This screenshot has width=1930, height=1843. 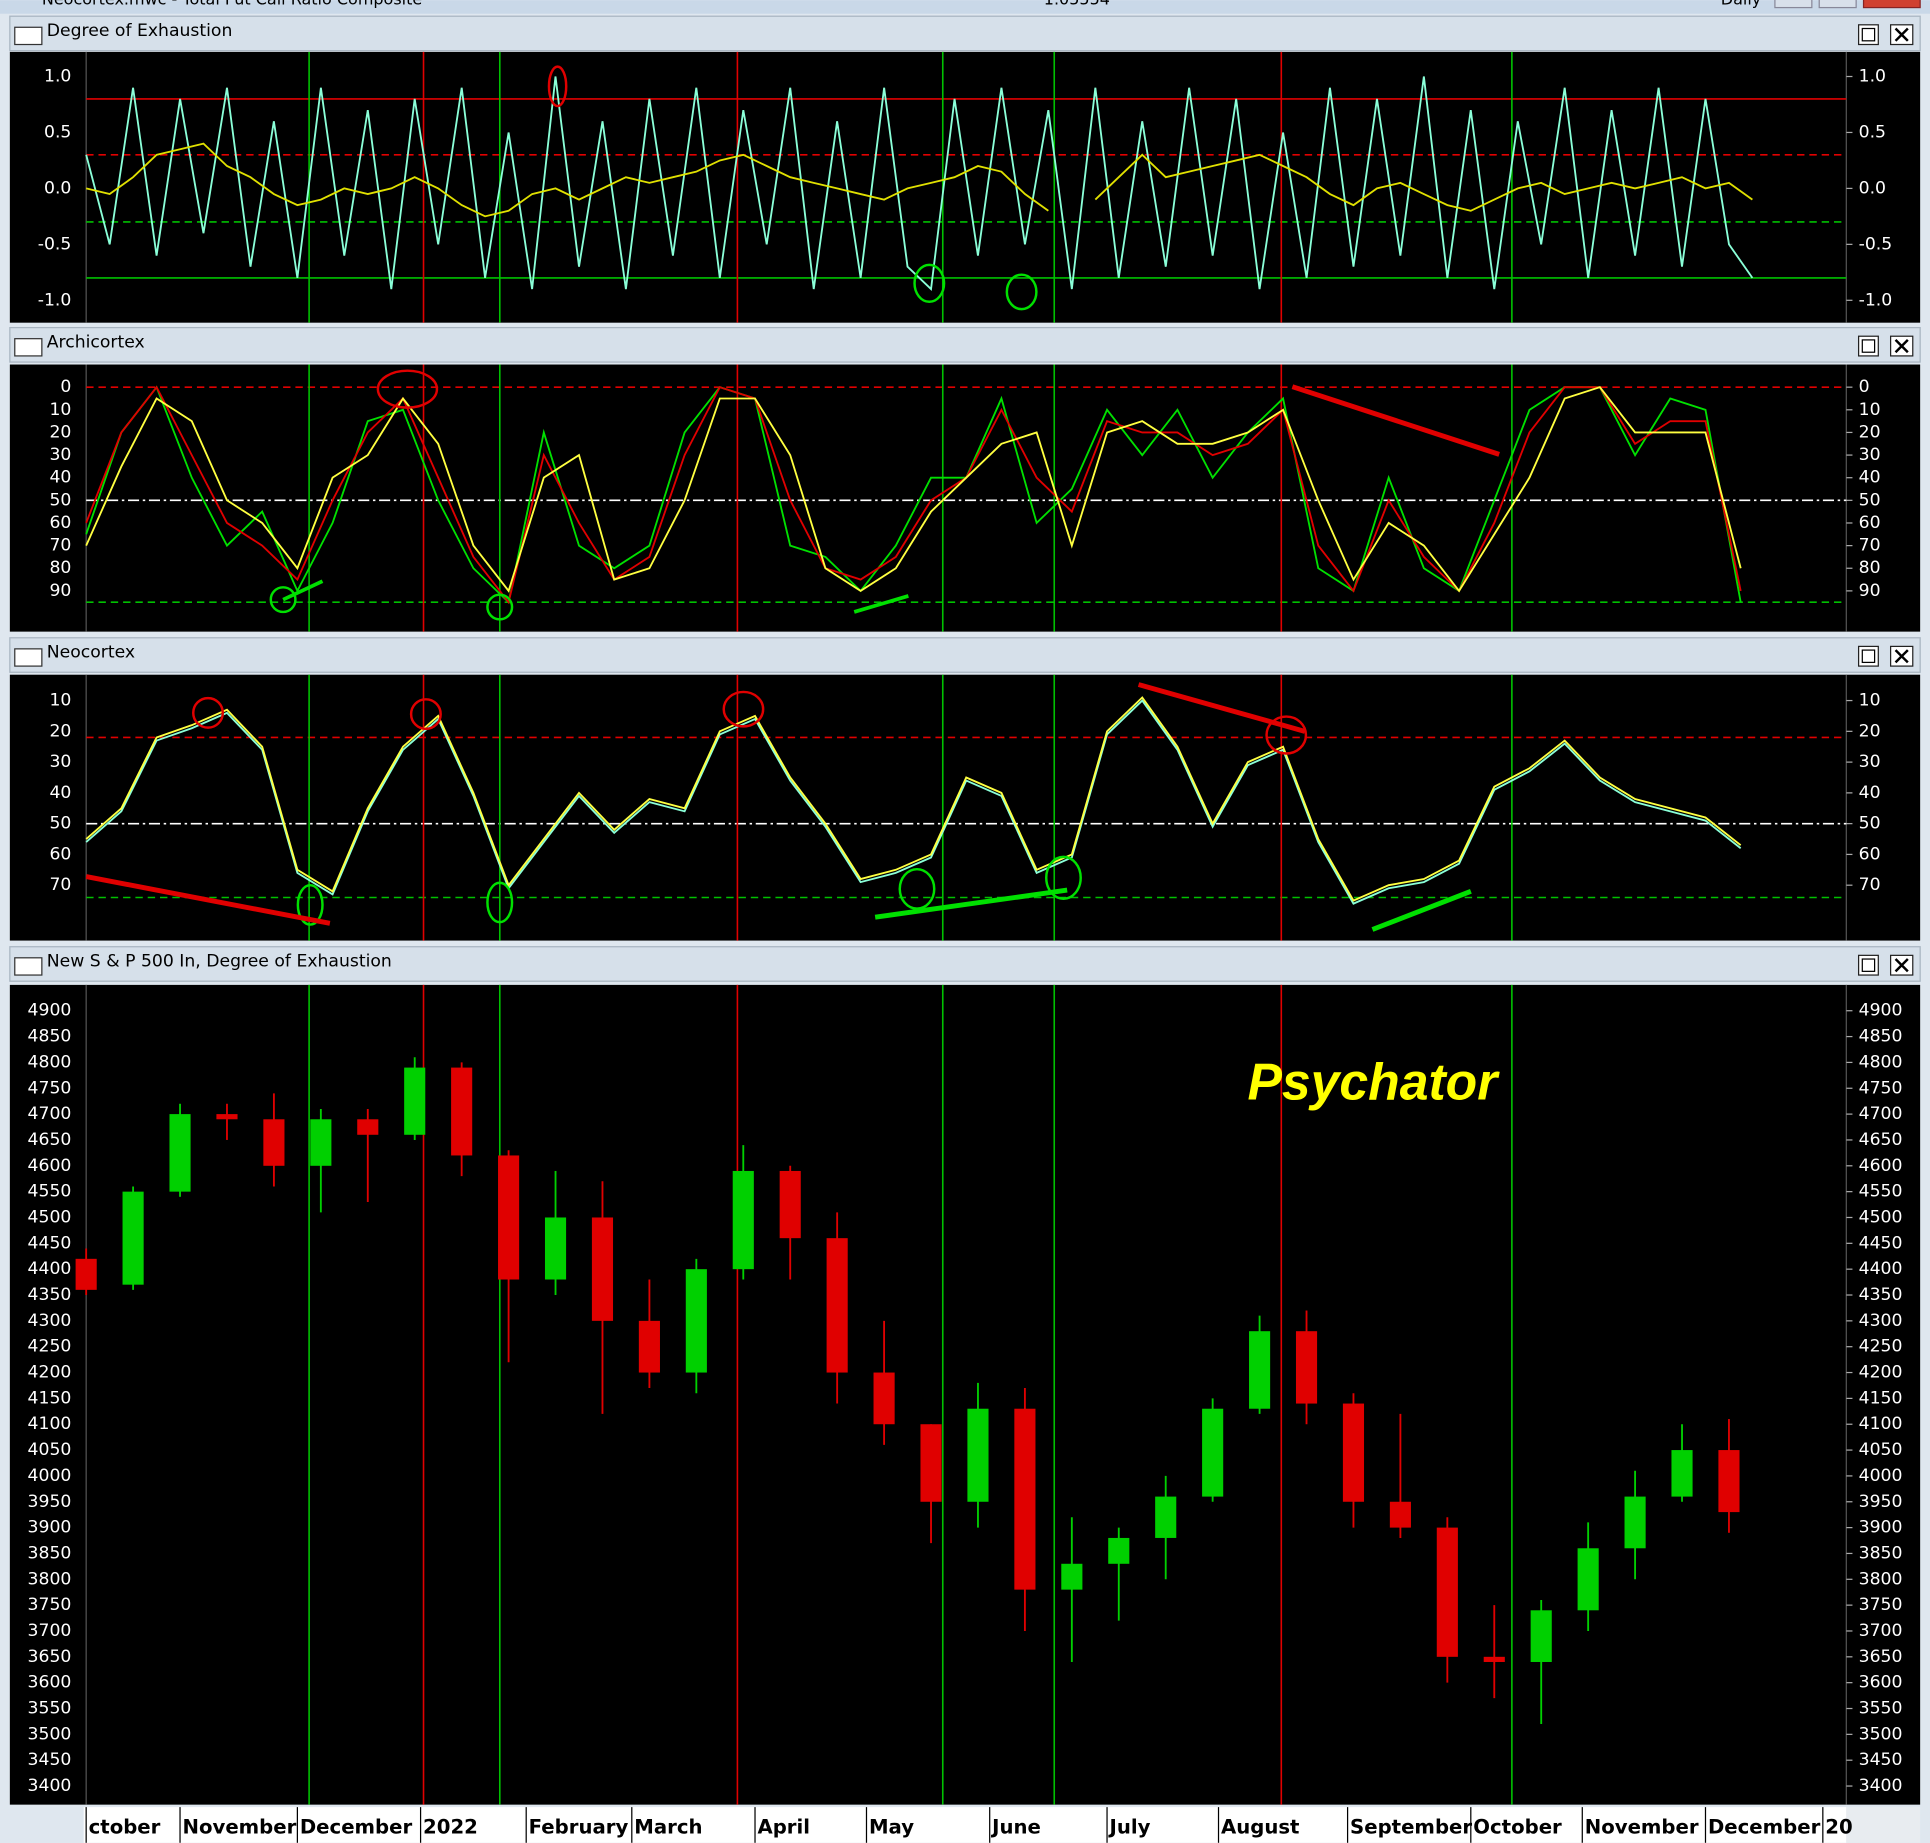 I want to click on pane-body, so click(x=965, y=498).